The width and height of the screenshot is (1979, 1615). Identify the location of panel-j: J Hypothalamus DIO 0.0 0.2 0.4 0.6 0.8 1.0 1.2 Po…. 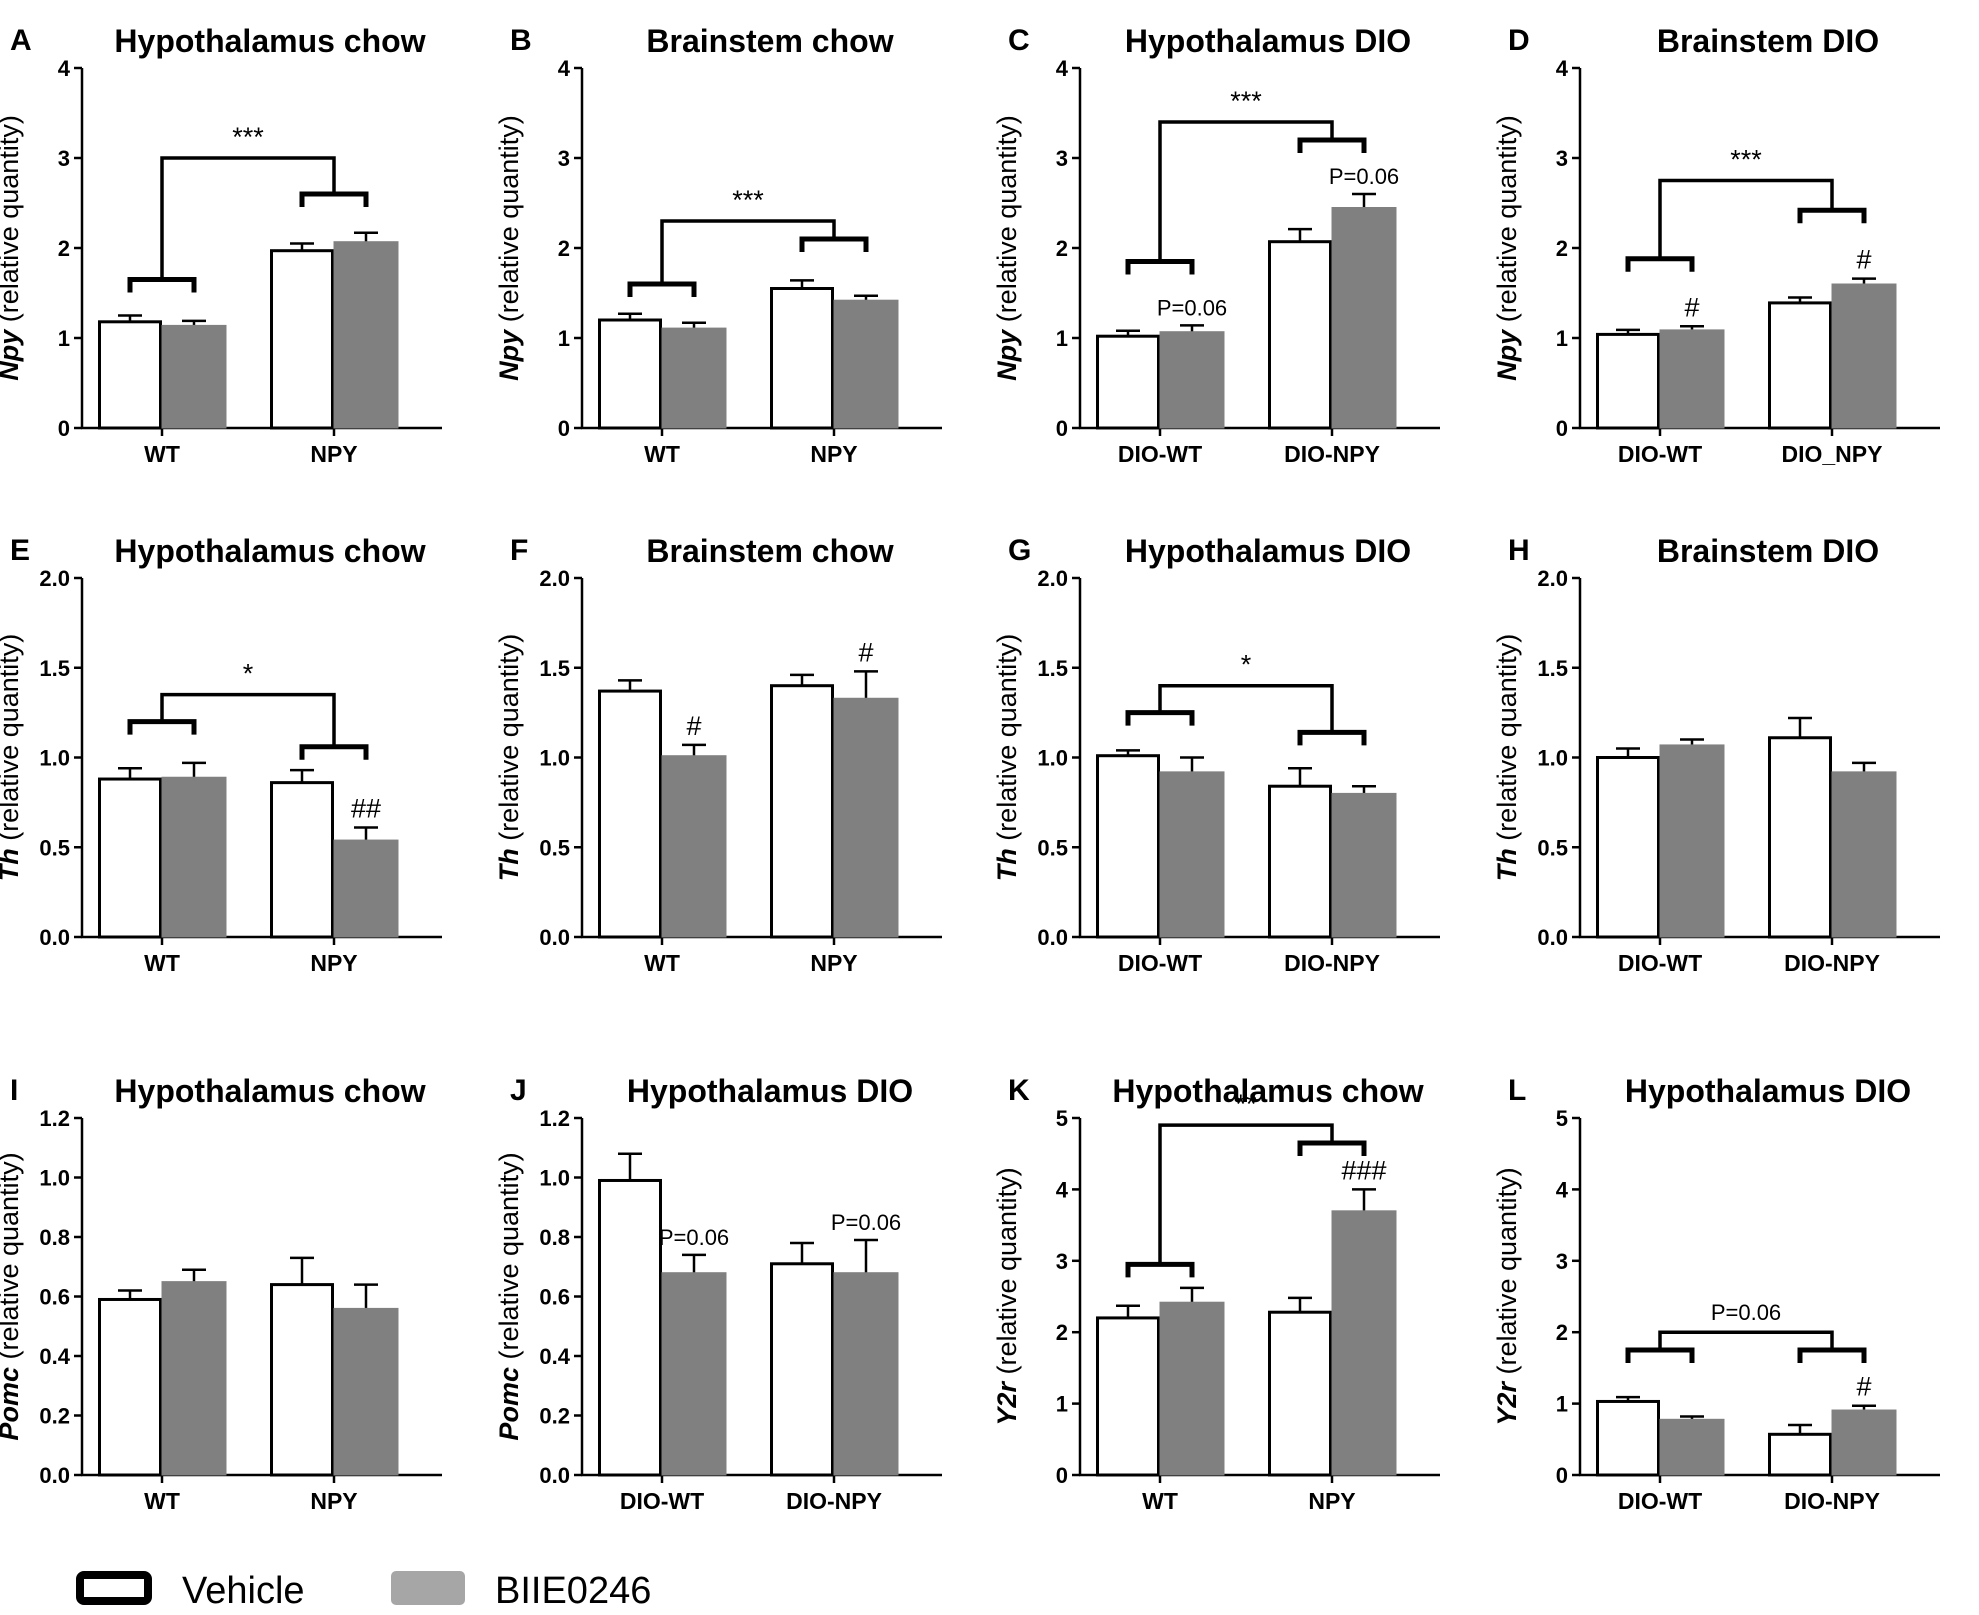
(718, 1293).